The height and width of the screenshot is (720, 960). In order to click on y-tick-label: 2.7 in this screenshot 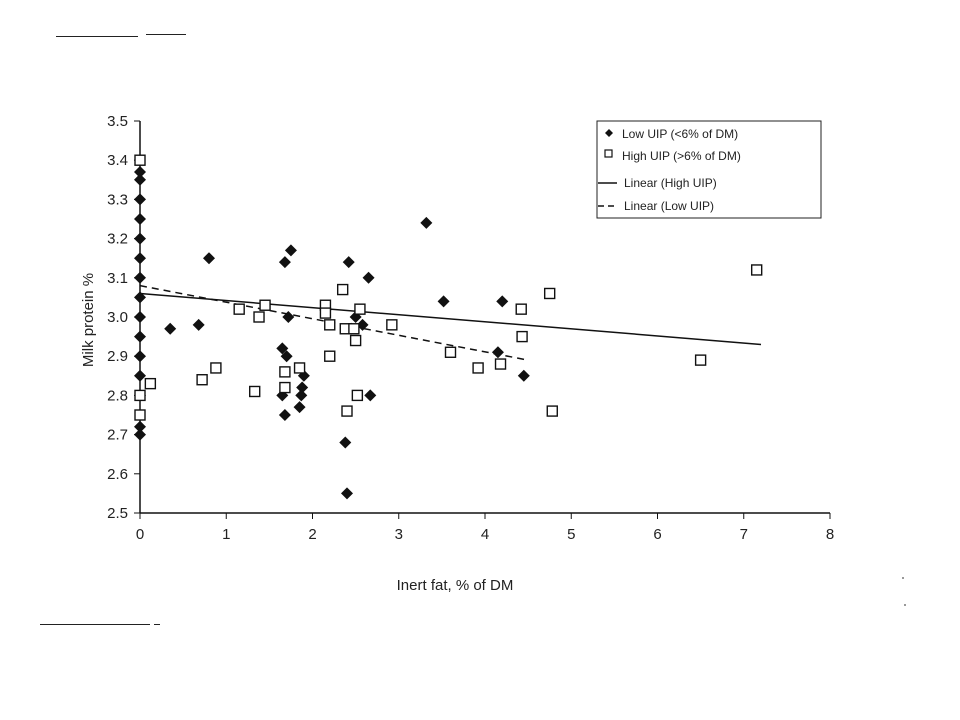, I will do `click(117, 435)`.